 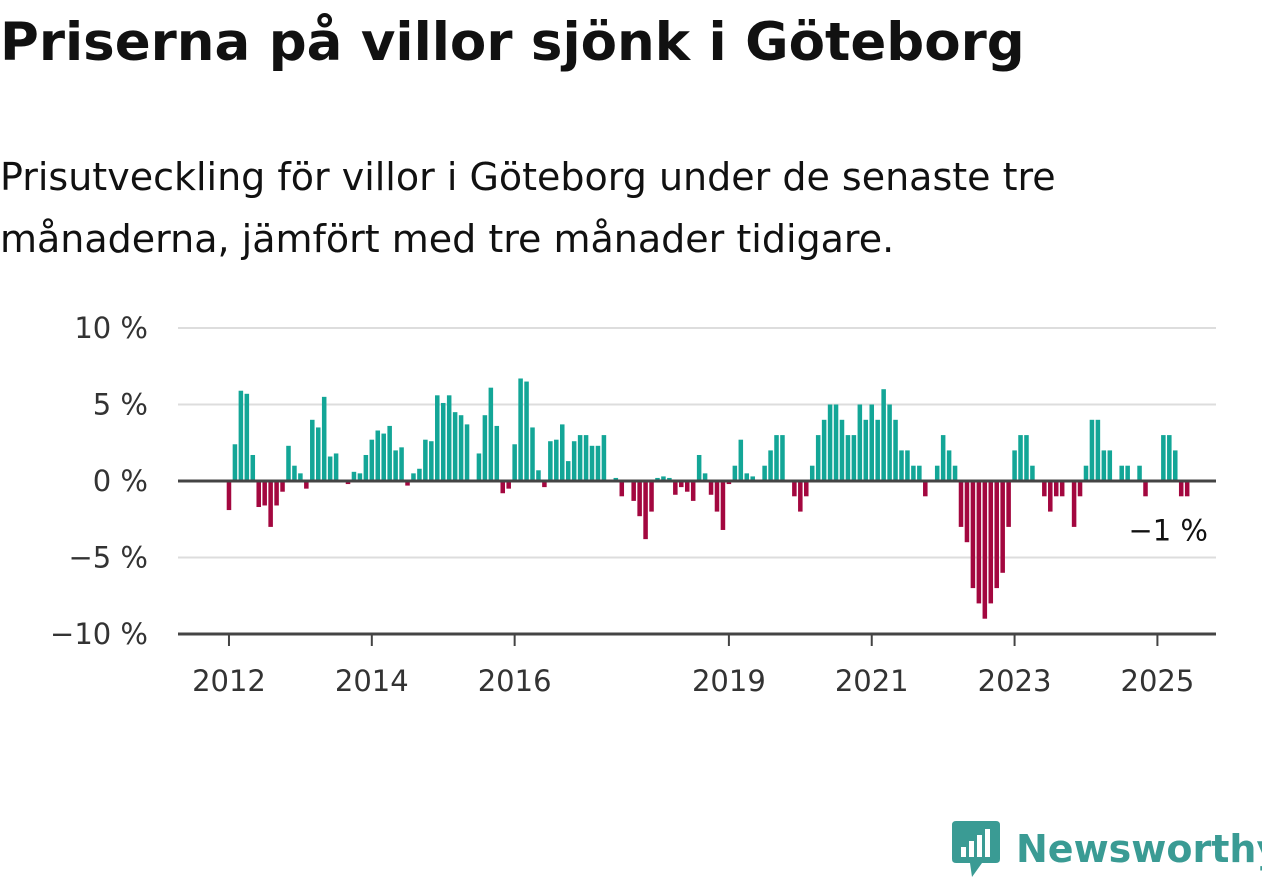 I want to click on x-tick-label: 2016, so click(x=515, y=681).